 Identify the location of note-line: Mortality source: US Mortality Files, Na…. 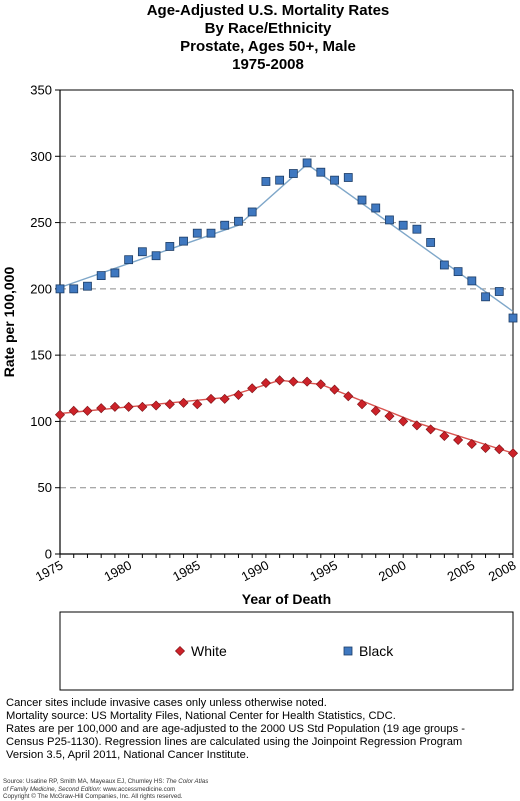
(201, 716).